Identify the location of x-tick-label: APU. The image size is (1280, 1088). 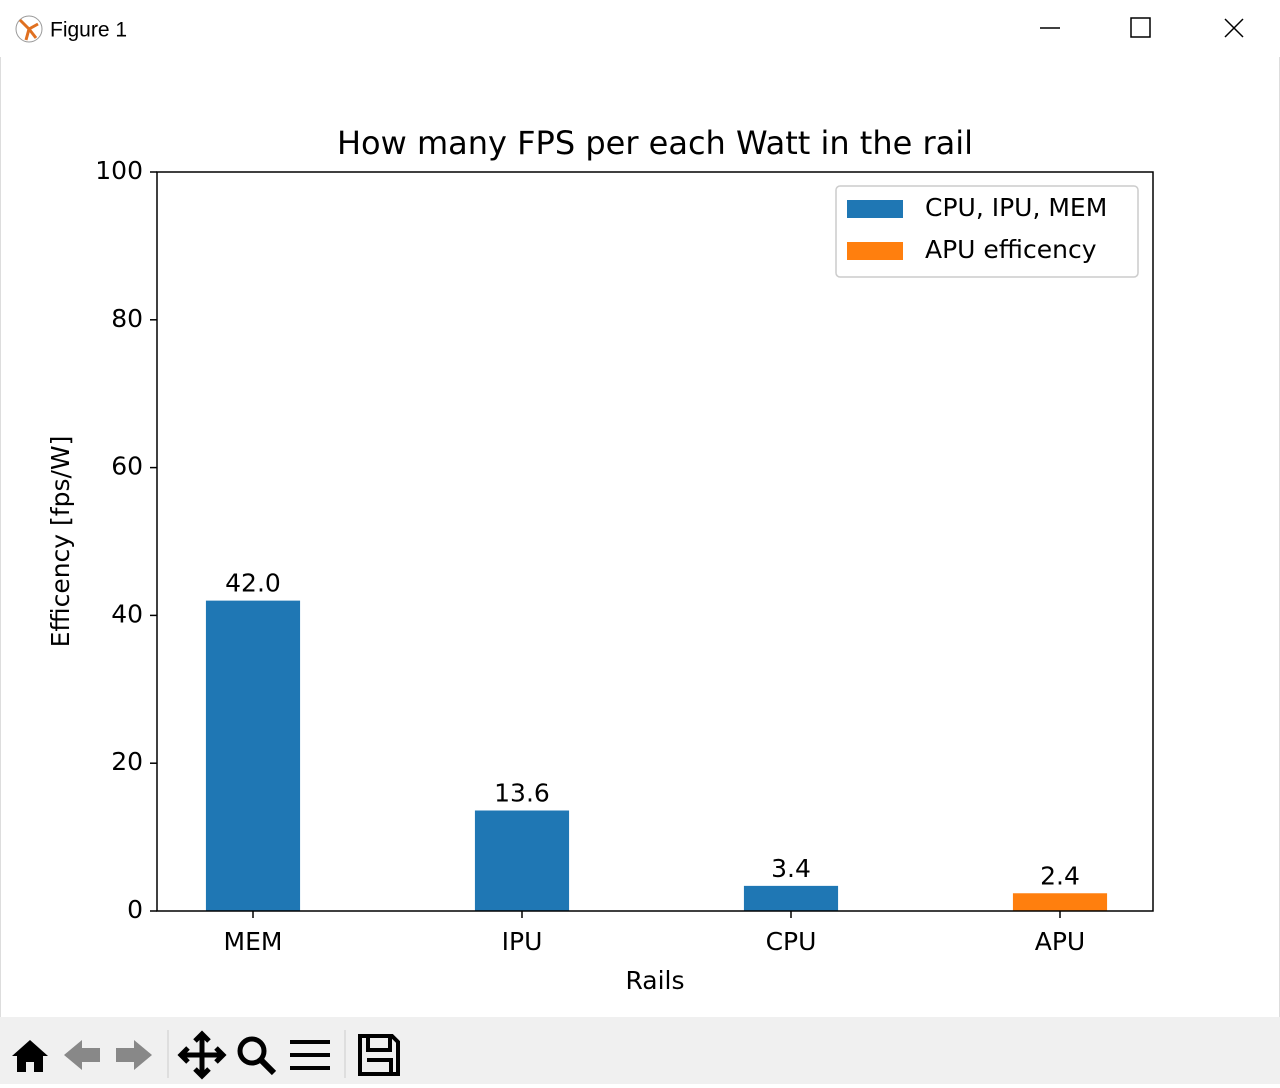
(1060, 941).